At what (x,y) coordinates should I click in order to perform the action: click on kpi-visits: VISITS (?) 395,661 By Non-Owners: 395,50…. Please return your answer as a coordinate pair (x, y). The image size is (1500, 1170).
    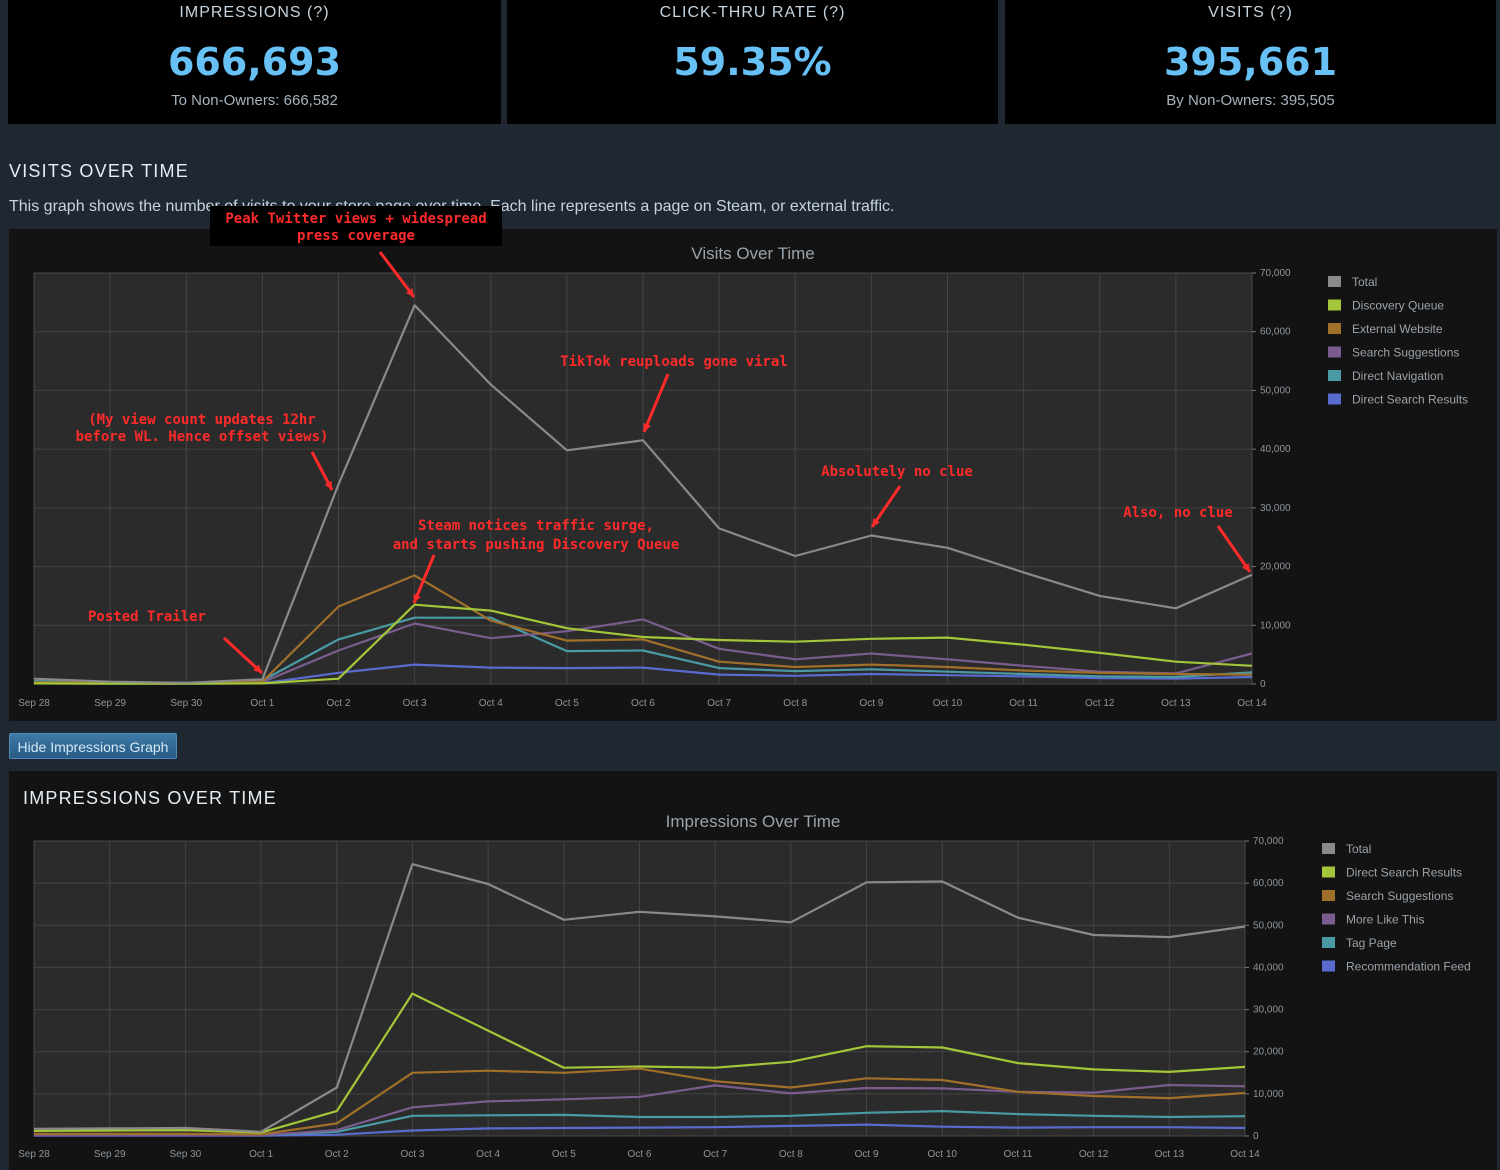
    Looking at the image, I should click on (1250, 62).